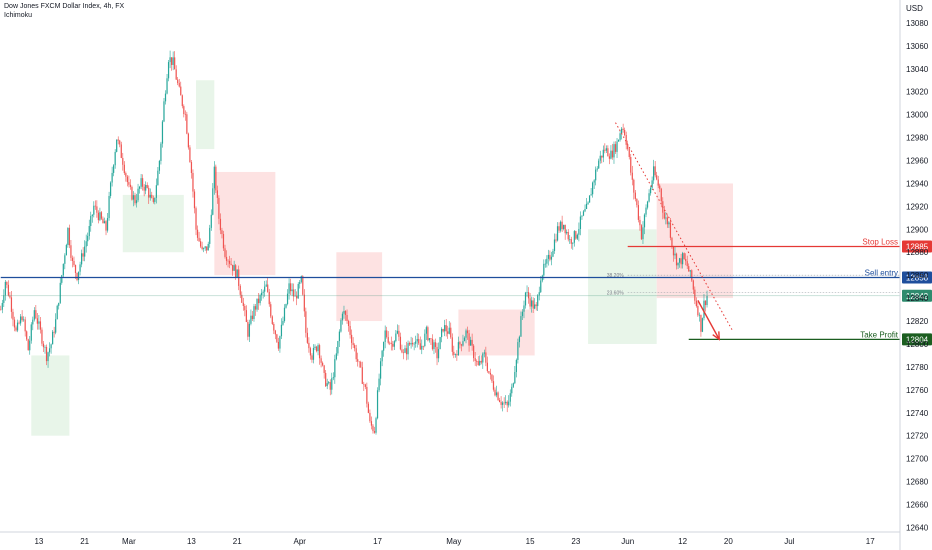 The width and height of the screenshot is (932, 550). What do you see at coordinates (753, 284) in the screenshot?
I see `fib-retracement: 38.20% 23.60%` at bounding box center [753, 284].